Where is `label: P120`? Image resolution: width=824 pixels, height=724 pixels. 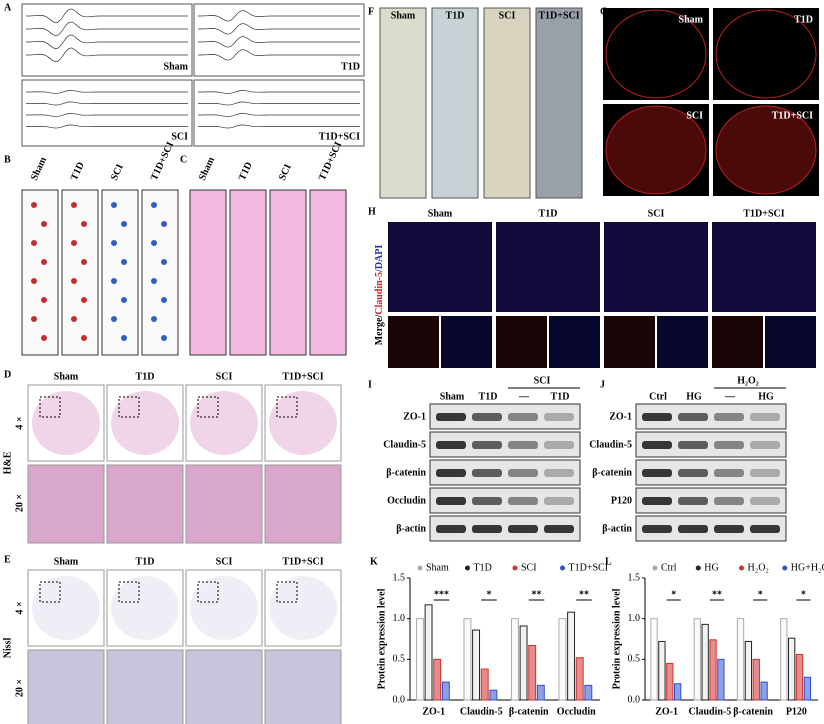
label: P120 is located at coordinates (621, 500).